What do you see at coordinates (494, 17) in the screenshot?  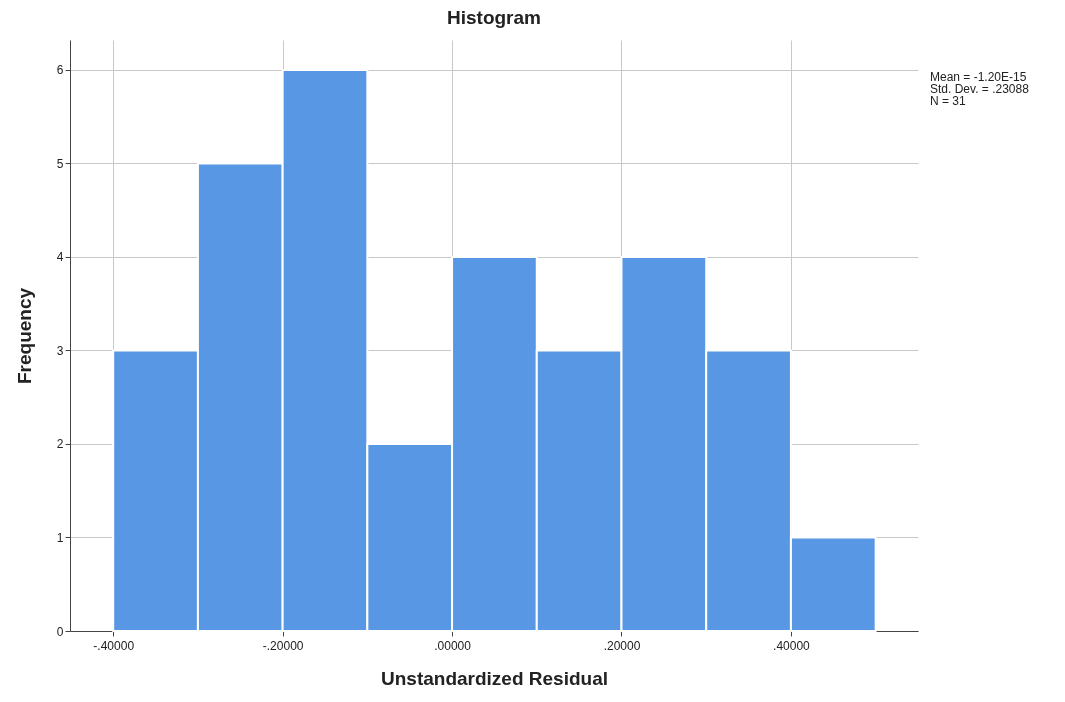 I see `chart-title: Histogram` at bounding box center [494, 17].